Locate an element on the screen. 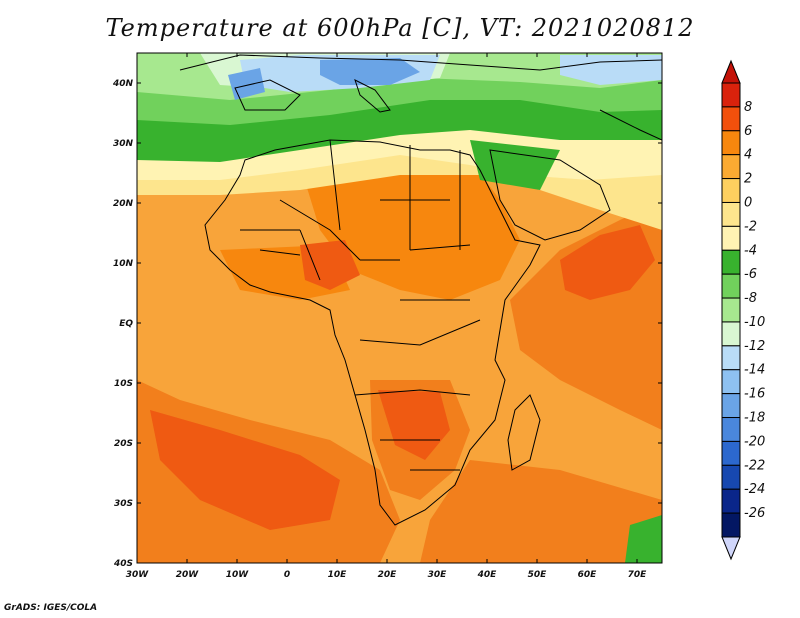  colorbar-label: -14 is located at coordinates (754, 370).